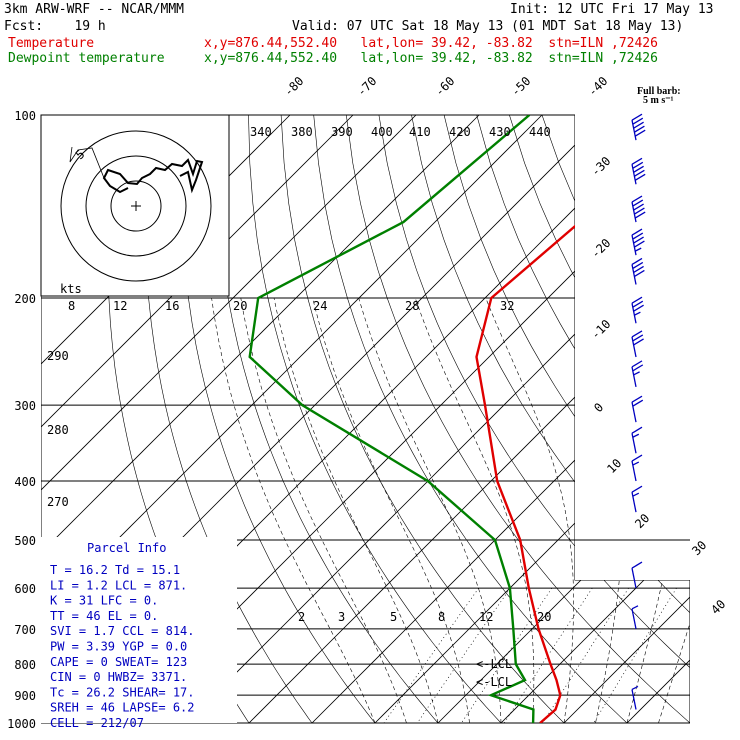 This screenshot has height=740, width=740. What do you see at coordinates (71, 289) in the screenshot?
I see `hodograph-speed-label: kts` at bounding box center [71, 289].